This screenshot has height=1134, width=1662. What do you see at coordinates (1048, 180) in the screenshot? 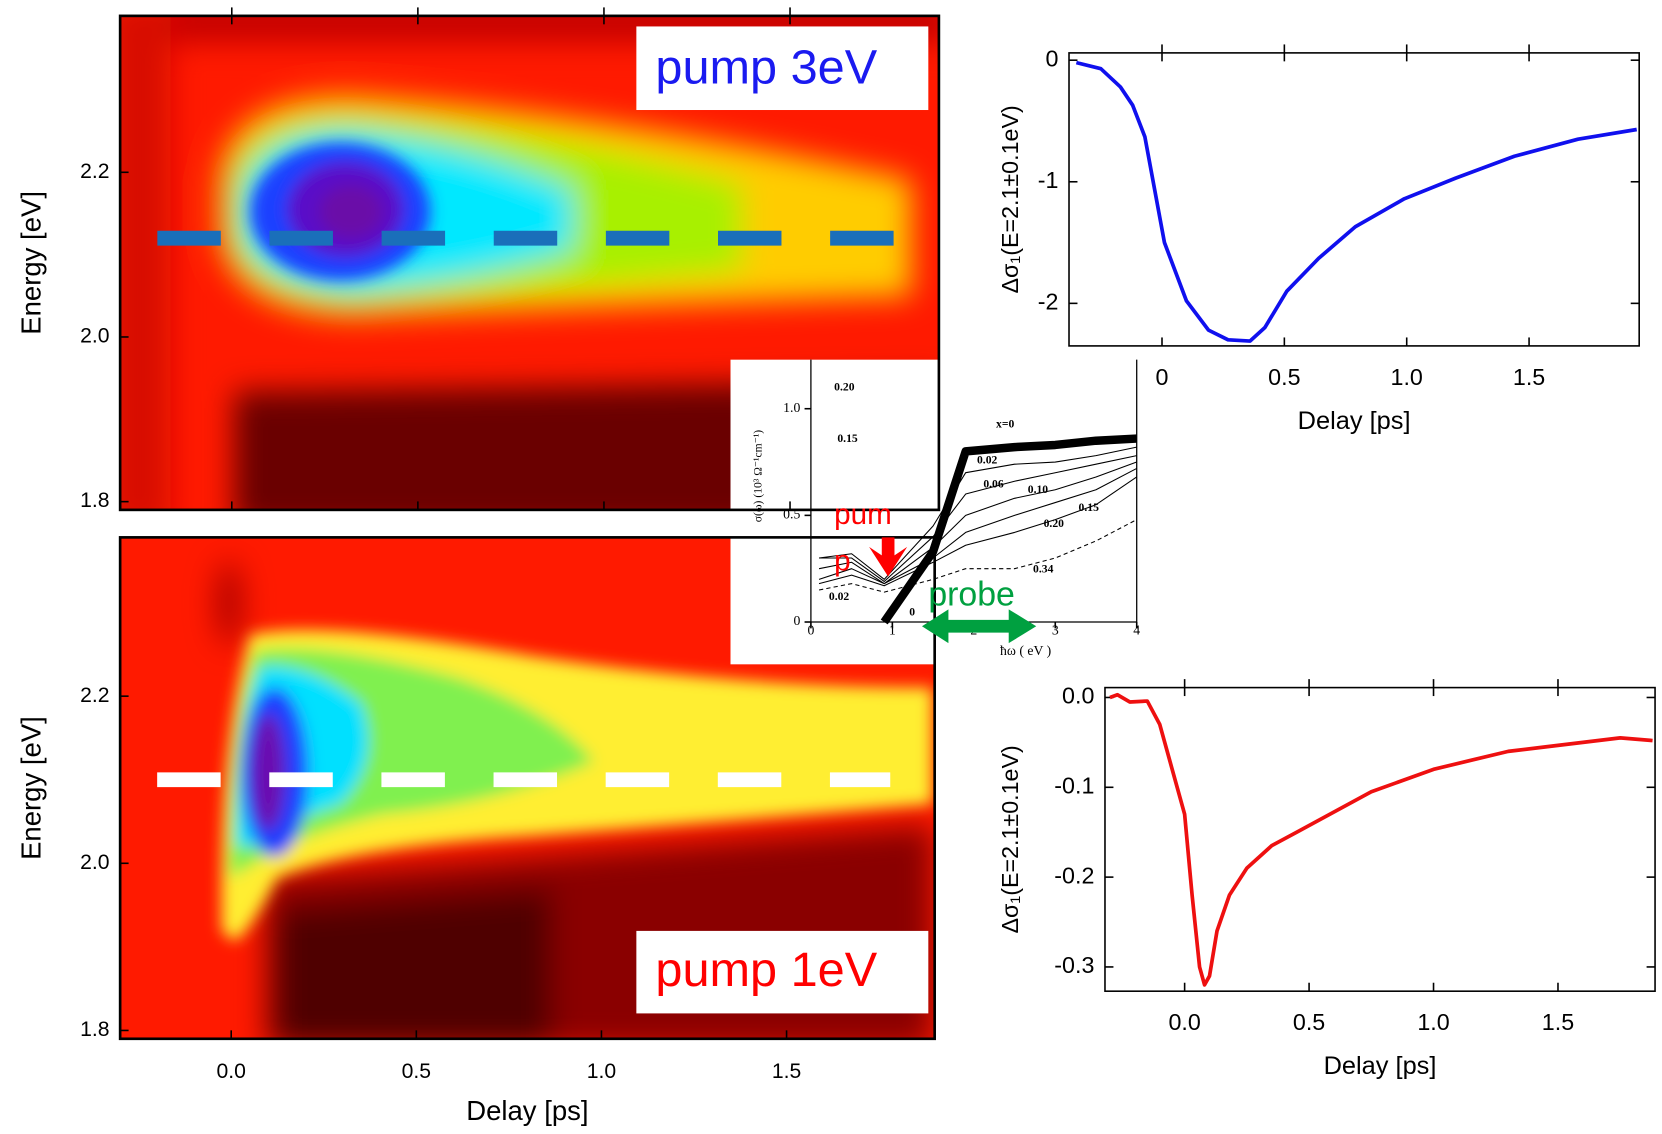
I see `y-tick-label: -1` at bounding box center [1048, 180].